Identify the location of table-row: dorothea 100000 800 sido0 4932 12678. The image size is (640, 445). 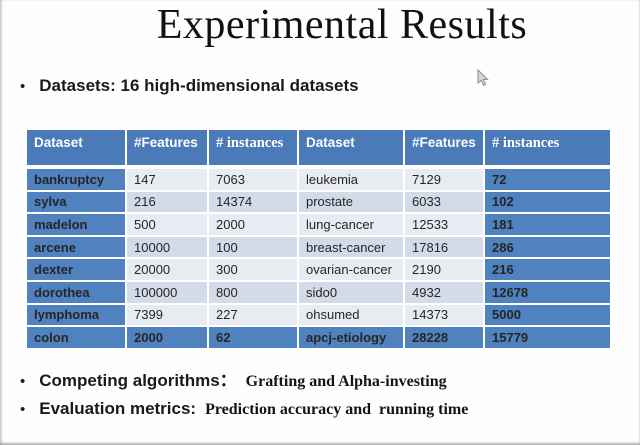
(318, 292).